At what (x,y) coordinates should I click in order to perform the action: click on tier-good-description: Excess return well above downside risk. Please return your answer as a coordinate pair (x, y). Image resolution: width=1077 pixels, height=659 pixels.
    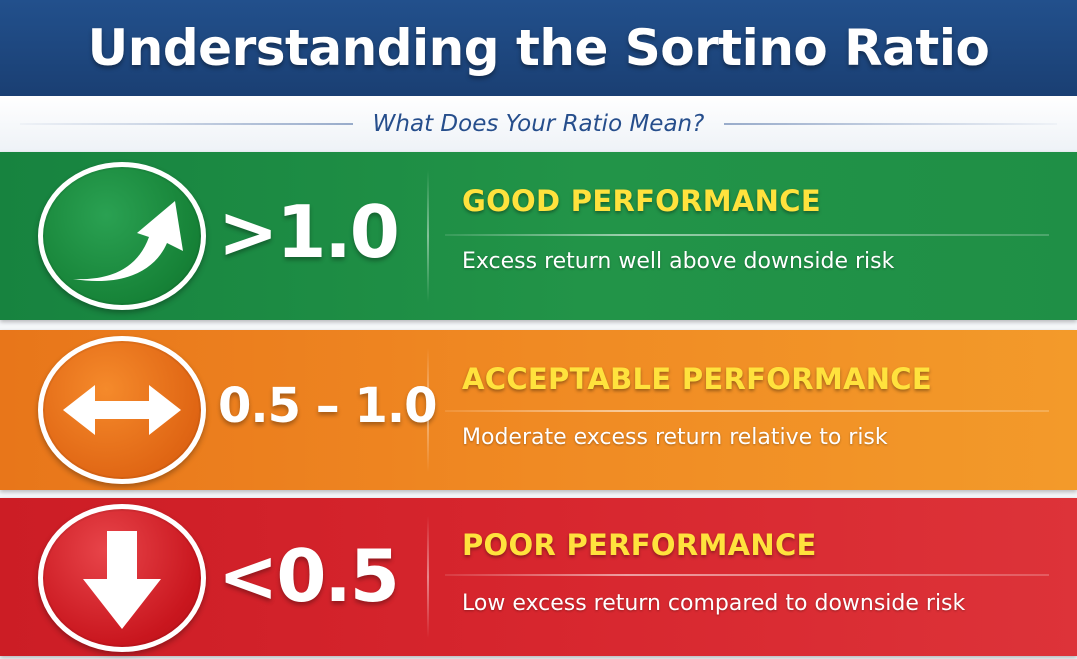
    Looking at the image, I should click on (678, 261).